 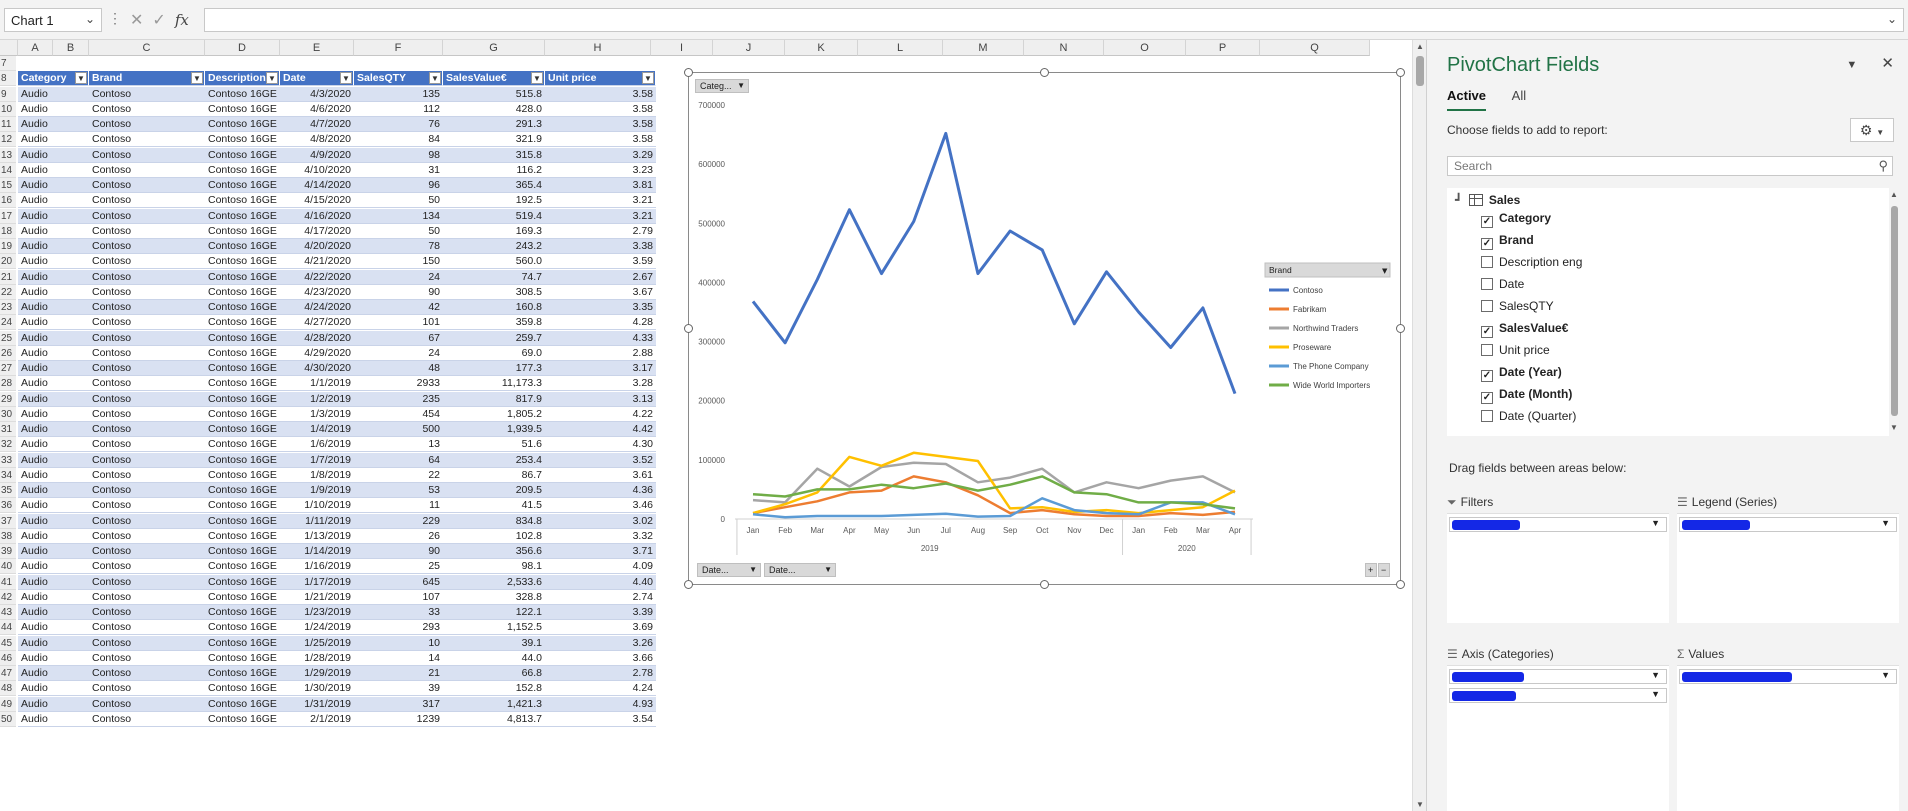 What do you see at coordinates (600, 658) in the screenshot?
I see `table-cell: 3.66` at bounding box center [600, 658].